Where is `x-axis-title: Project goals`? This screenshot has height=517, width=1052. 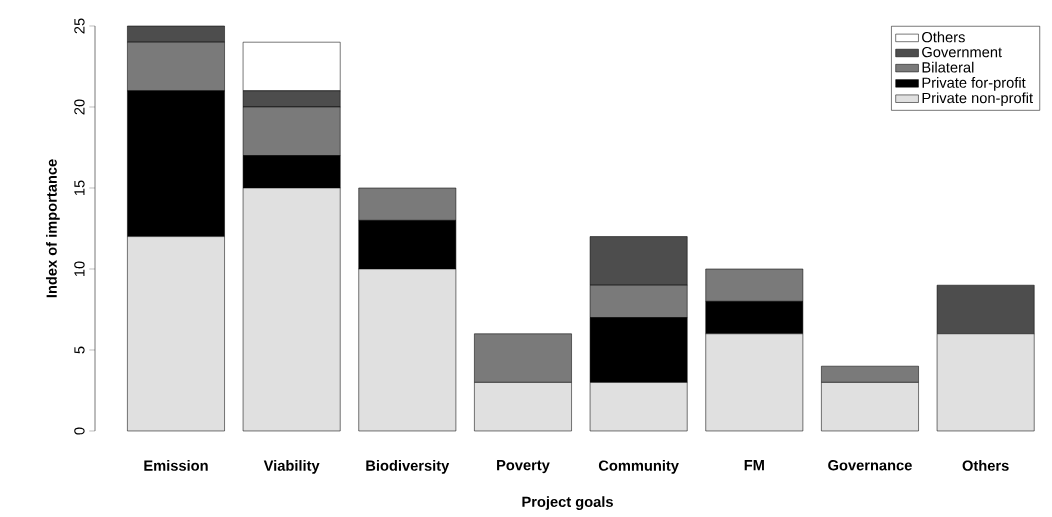
x-axis-title: Project goals is located at coordinates (567, 503).